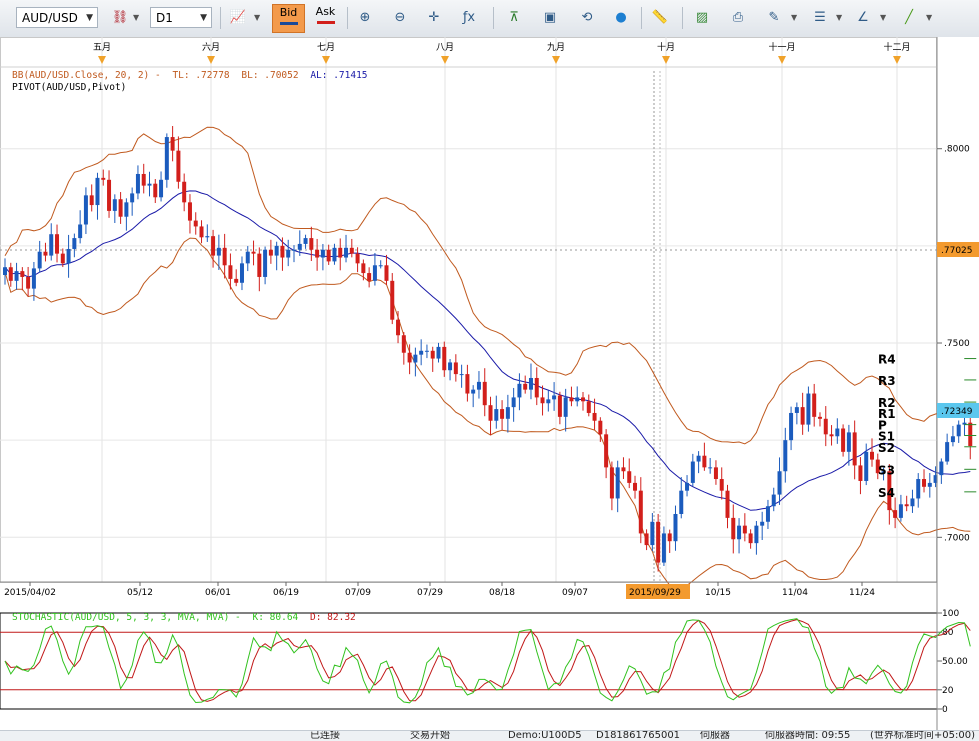  Describe the element at coordinates (945, 710) in the screenshot. I see `stoch-tick-label: 0` at that location.